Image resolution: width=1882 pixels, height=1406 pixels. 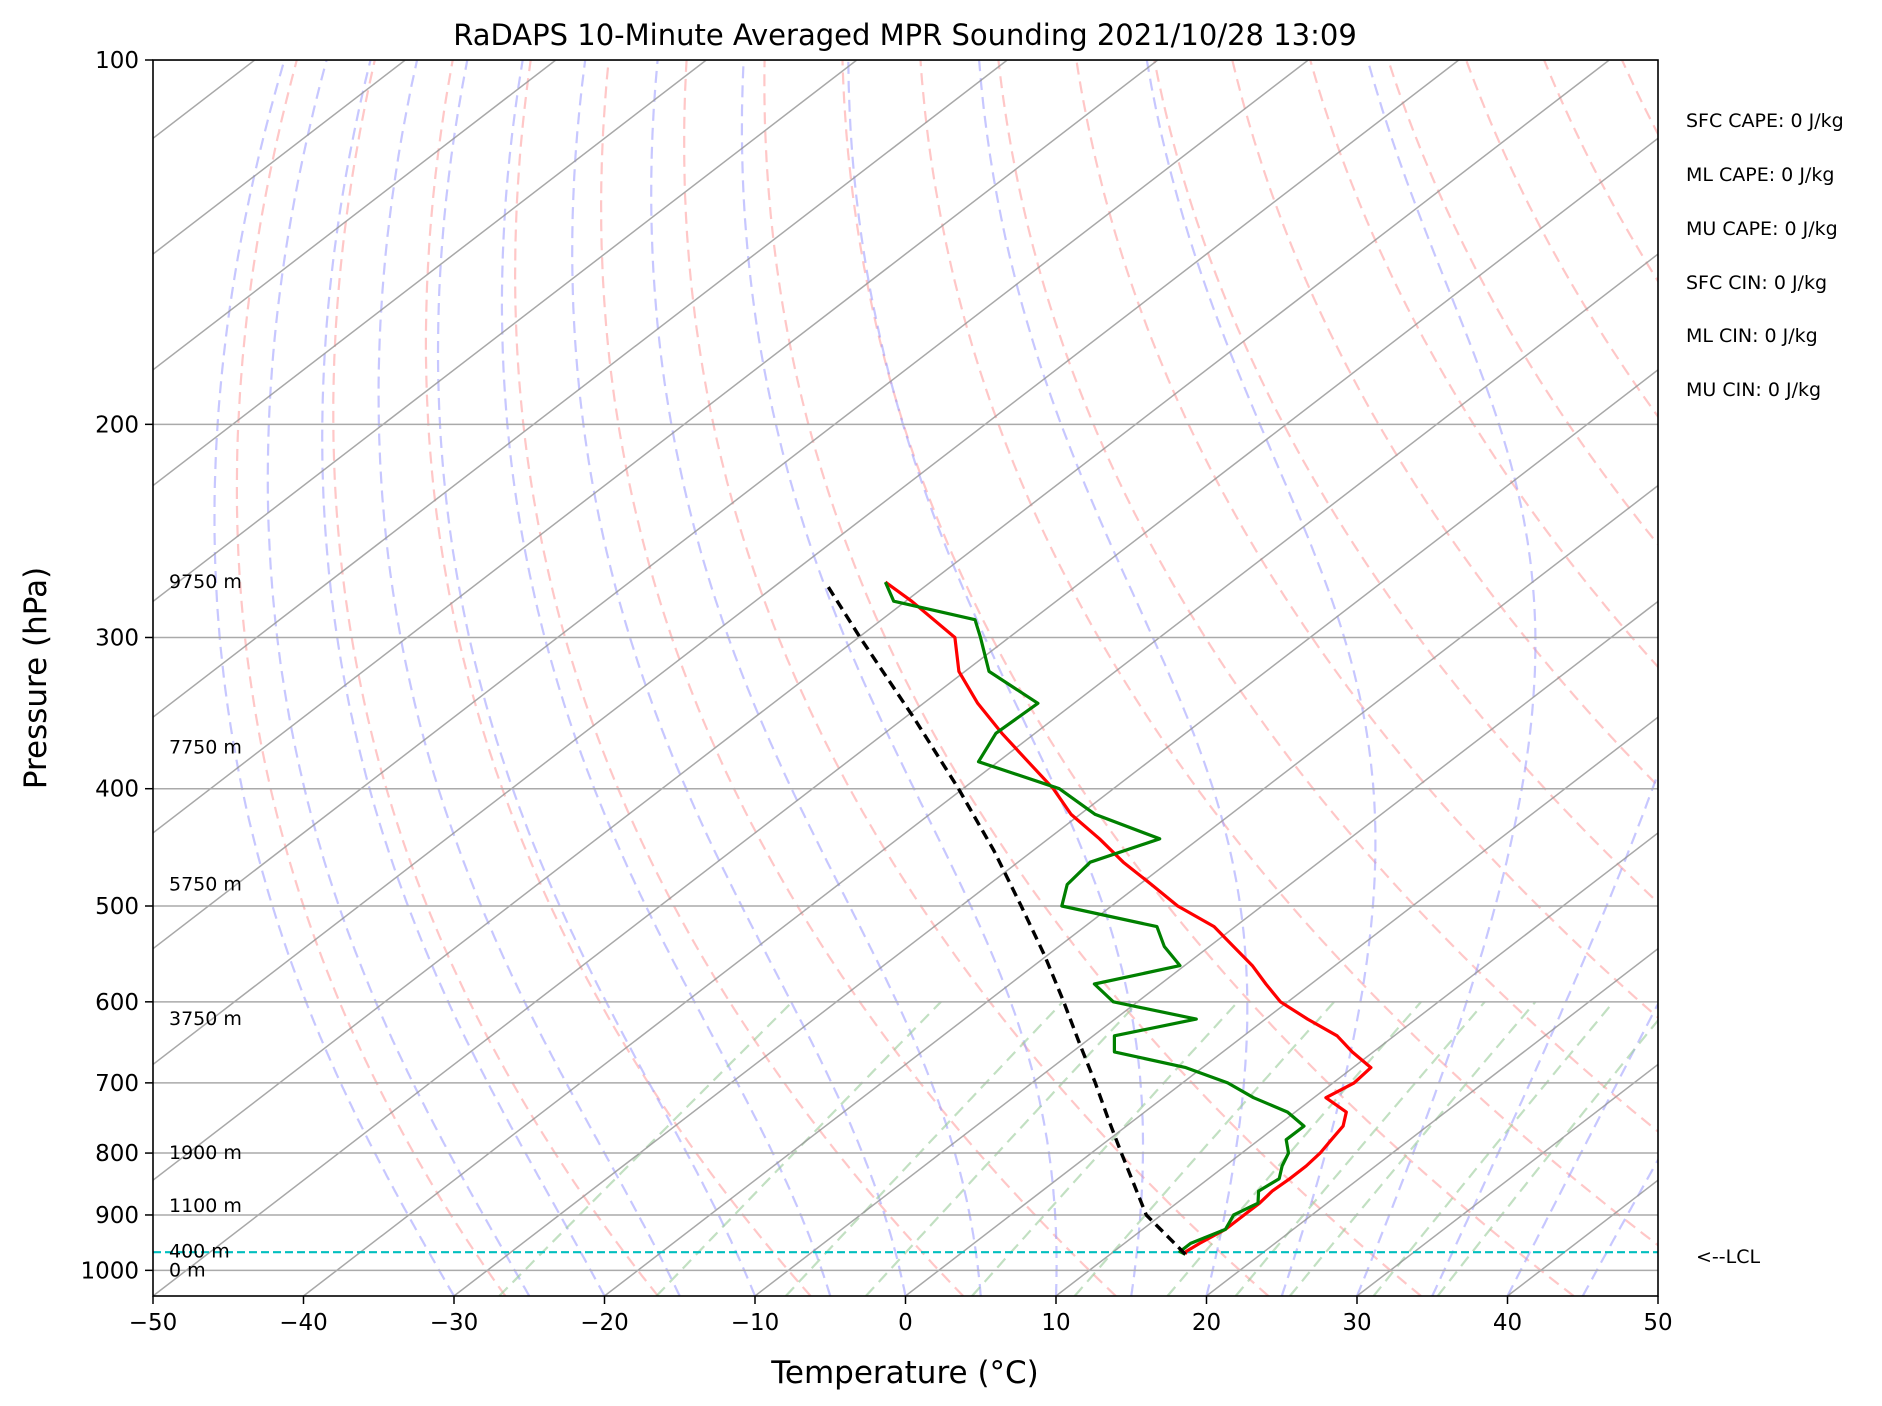 I want to click on parcel-line, so click(x=1005, y=918).